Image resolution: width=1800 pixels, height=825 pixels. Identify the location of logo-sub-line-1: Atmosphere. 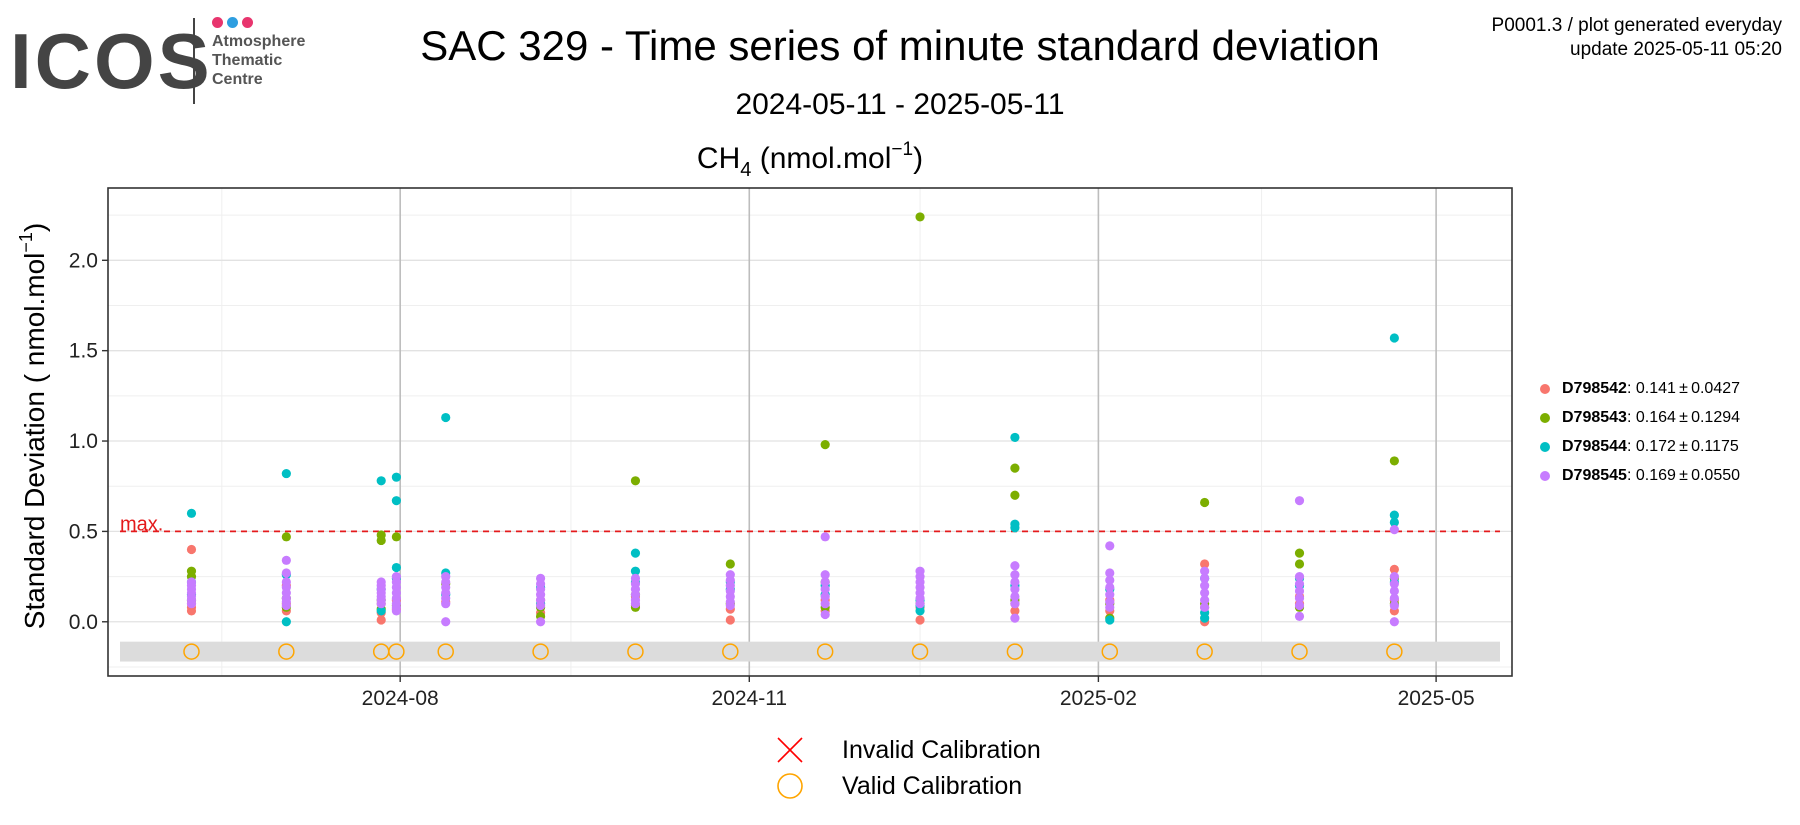
(259, 41).